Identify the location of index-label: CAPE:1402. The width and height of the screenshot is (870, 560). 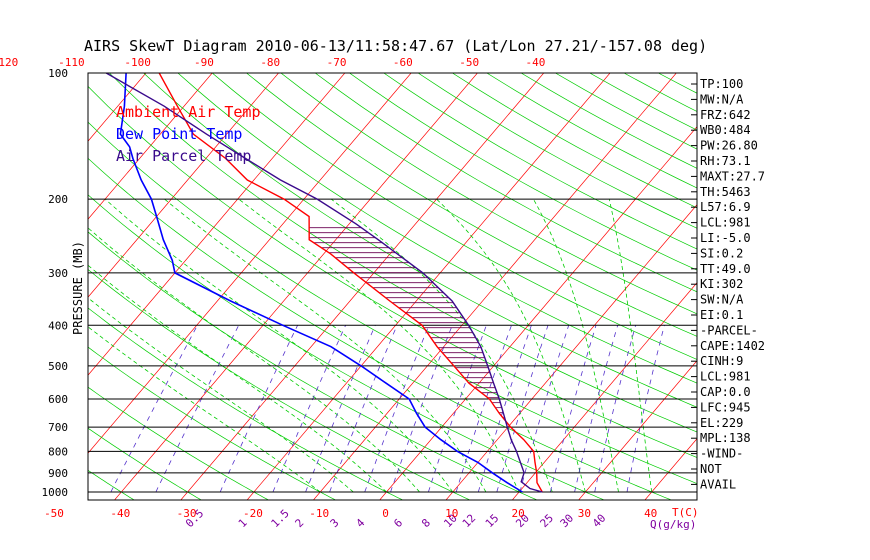
(732, 346).